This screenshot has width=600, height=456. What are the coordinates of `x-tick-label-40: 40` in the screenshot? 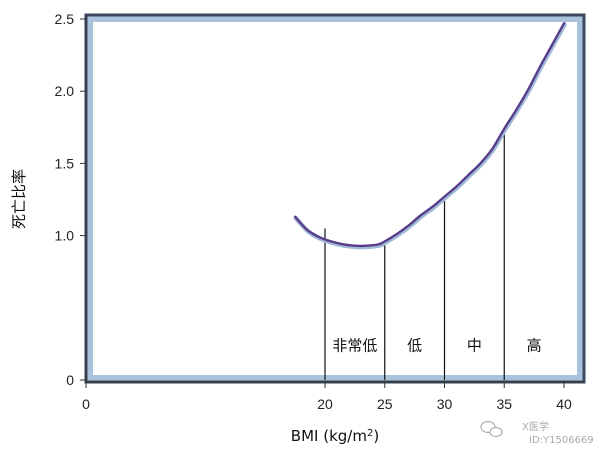 It's located at (564, 404).